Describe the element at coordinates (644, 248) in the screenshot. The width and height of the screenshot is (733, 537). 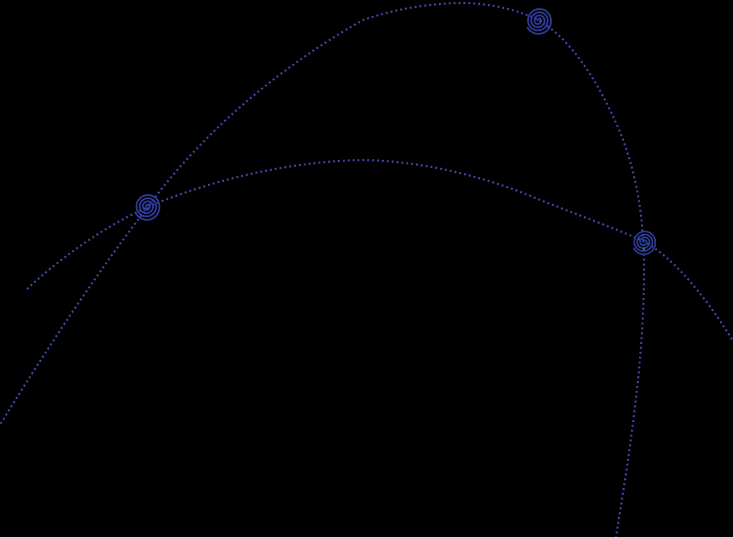
I see `green-anchor-dot` at that location.